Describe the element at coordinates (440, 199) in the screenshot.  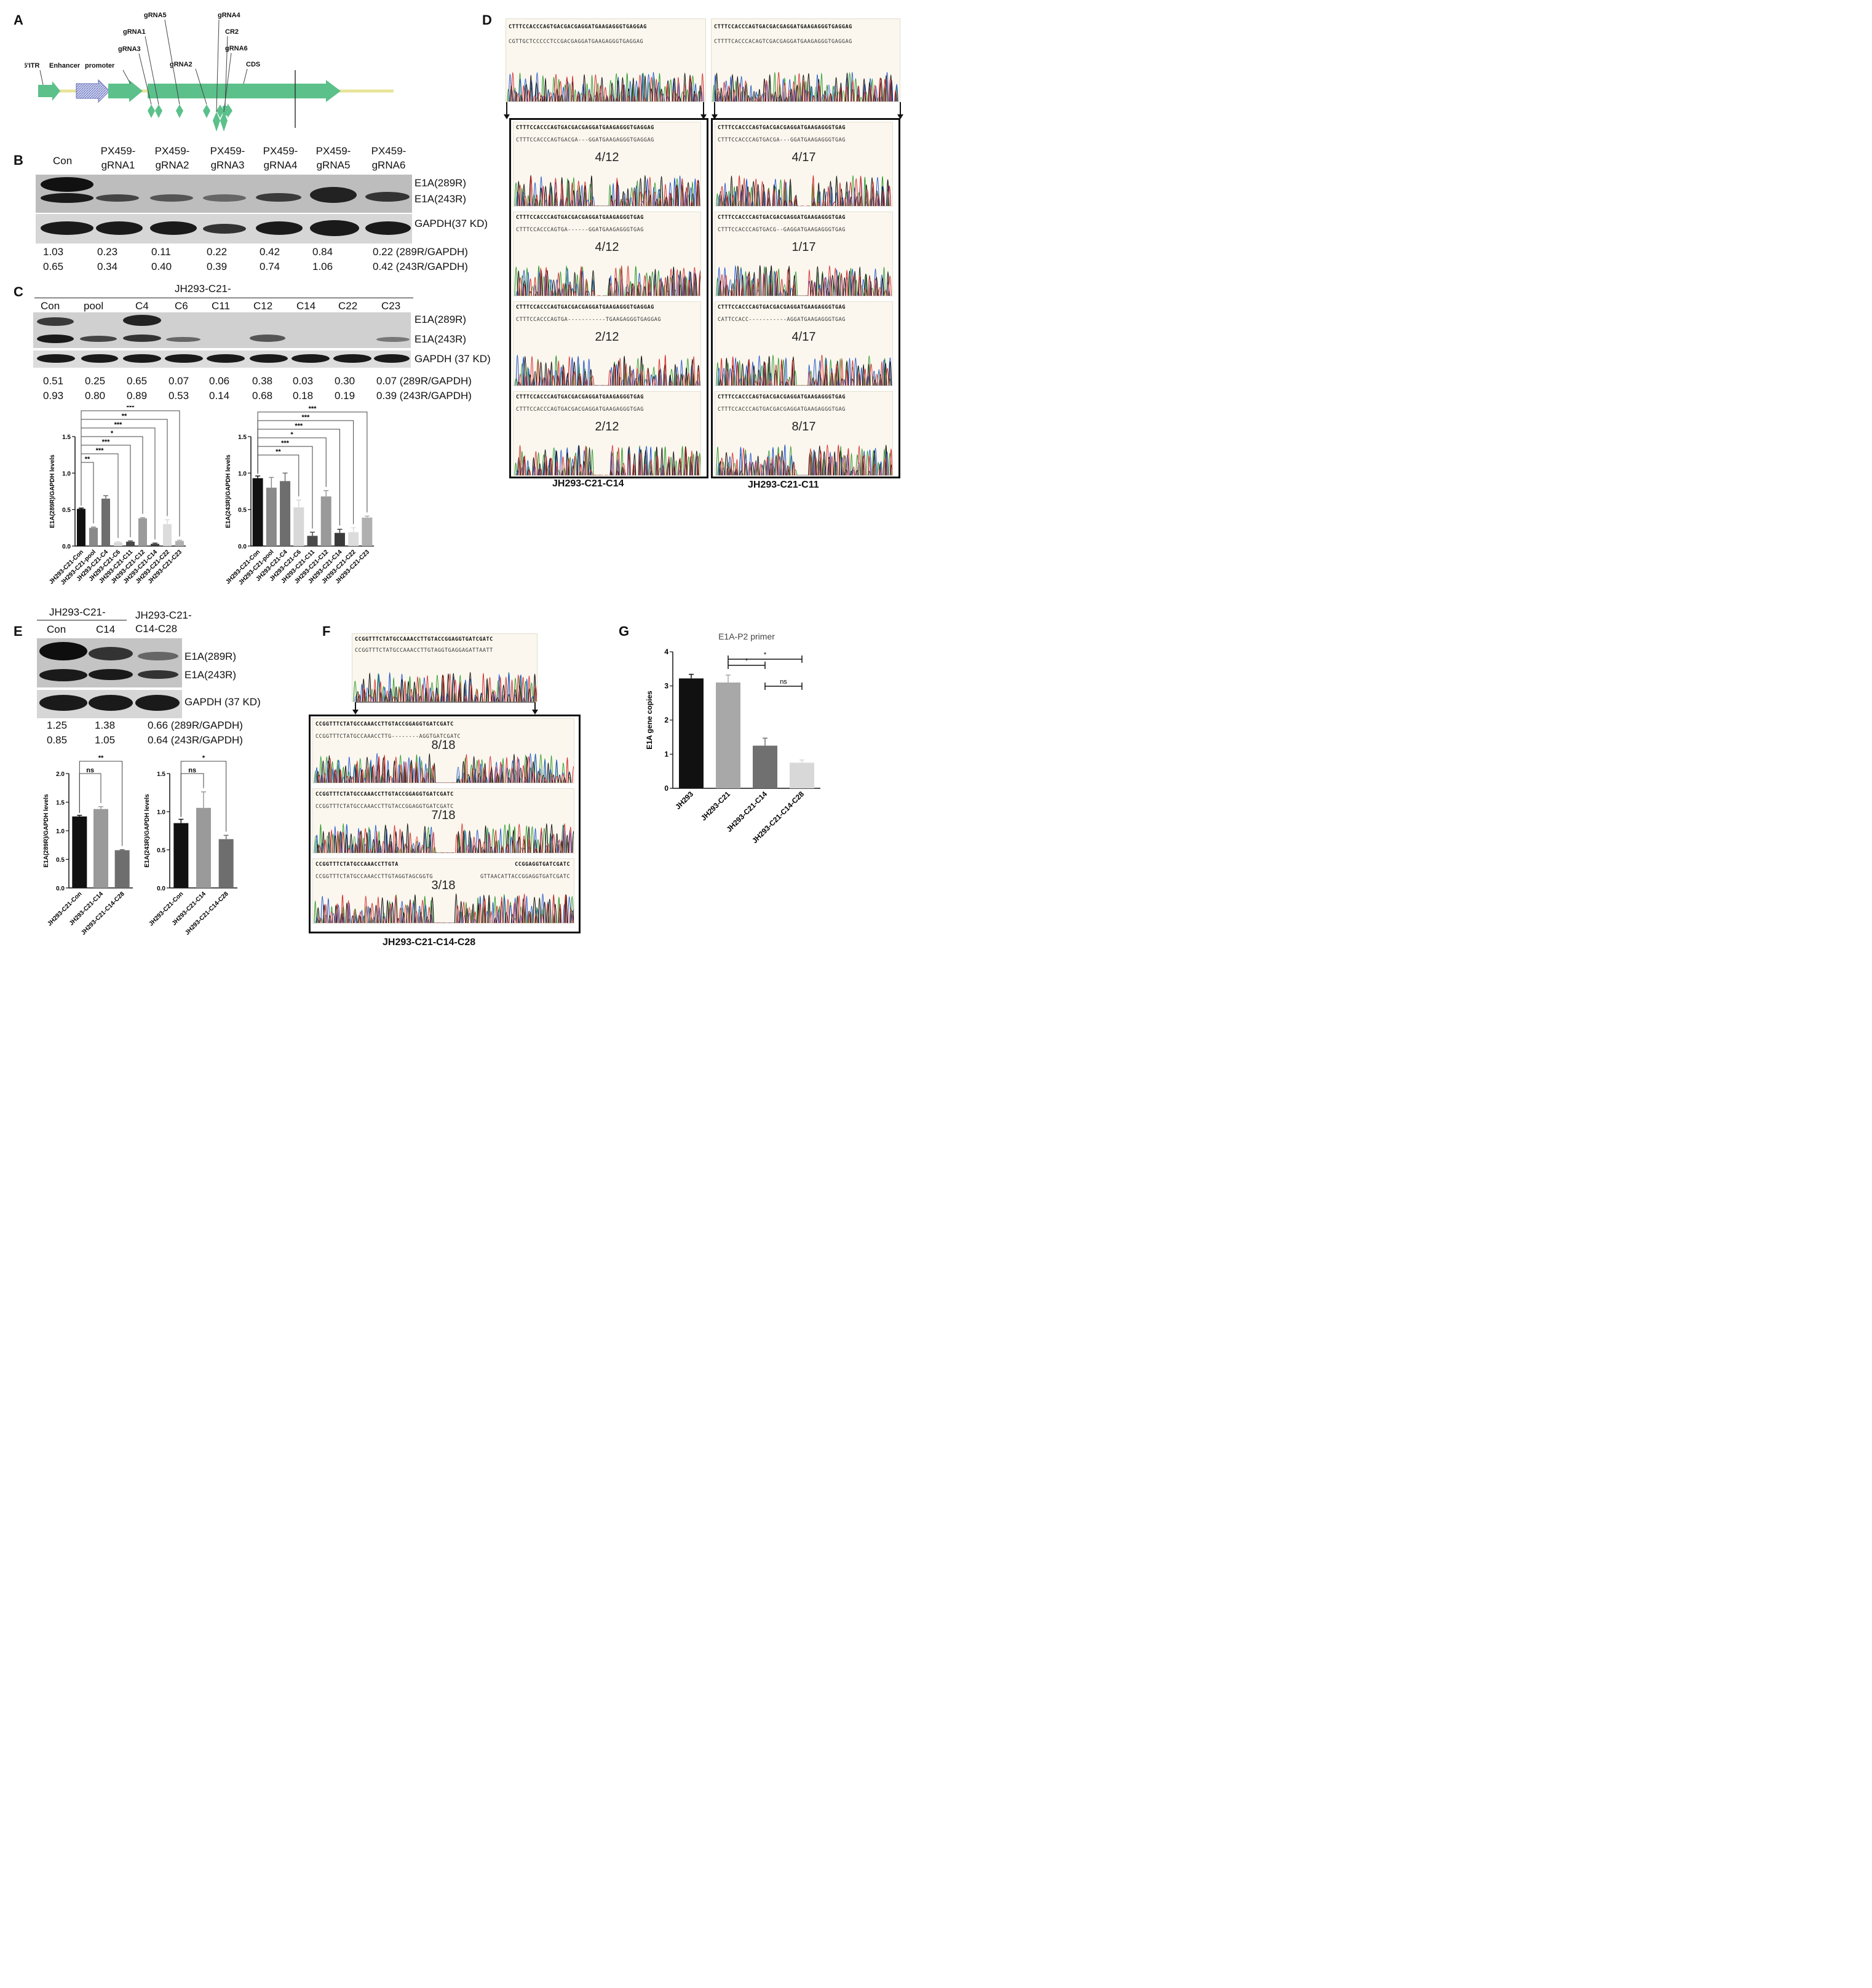
I see `band-label-b-243r: E1A(243R)` at that location.